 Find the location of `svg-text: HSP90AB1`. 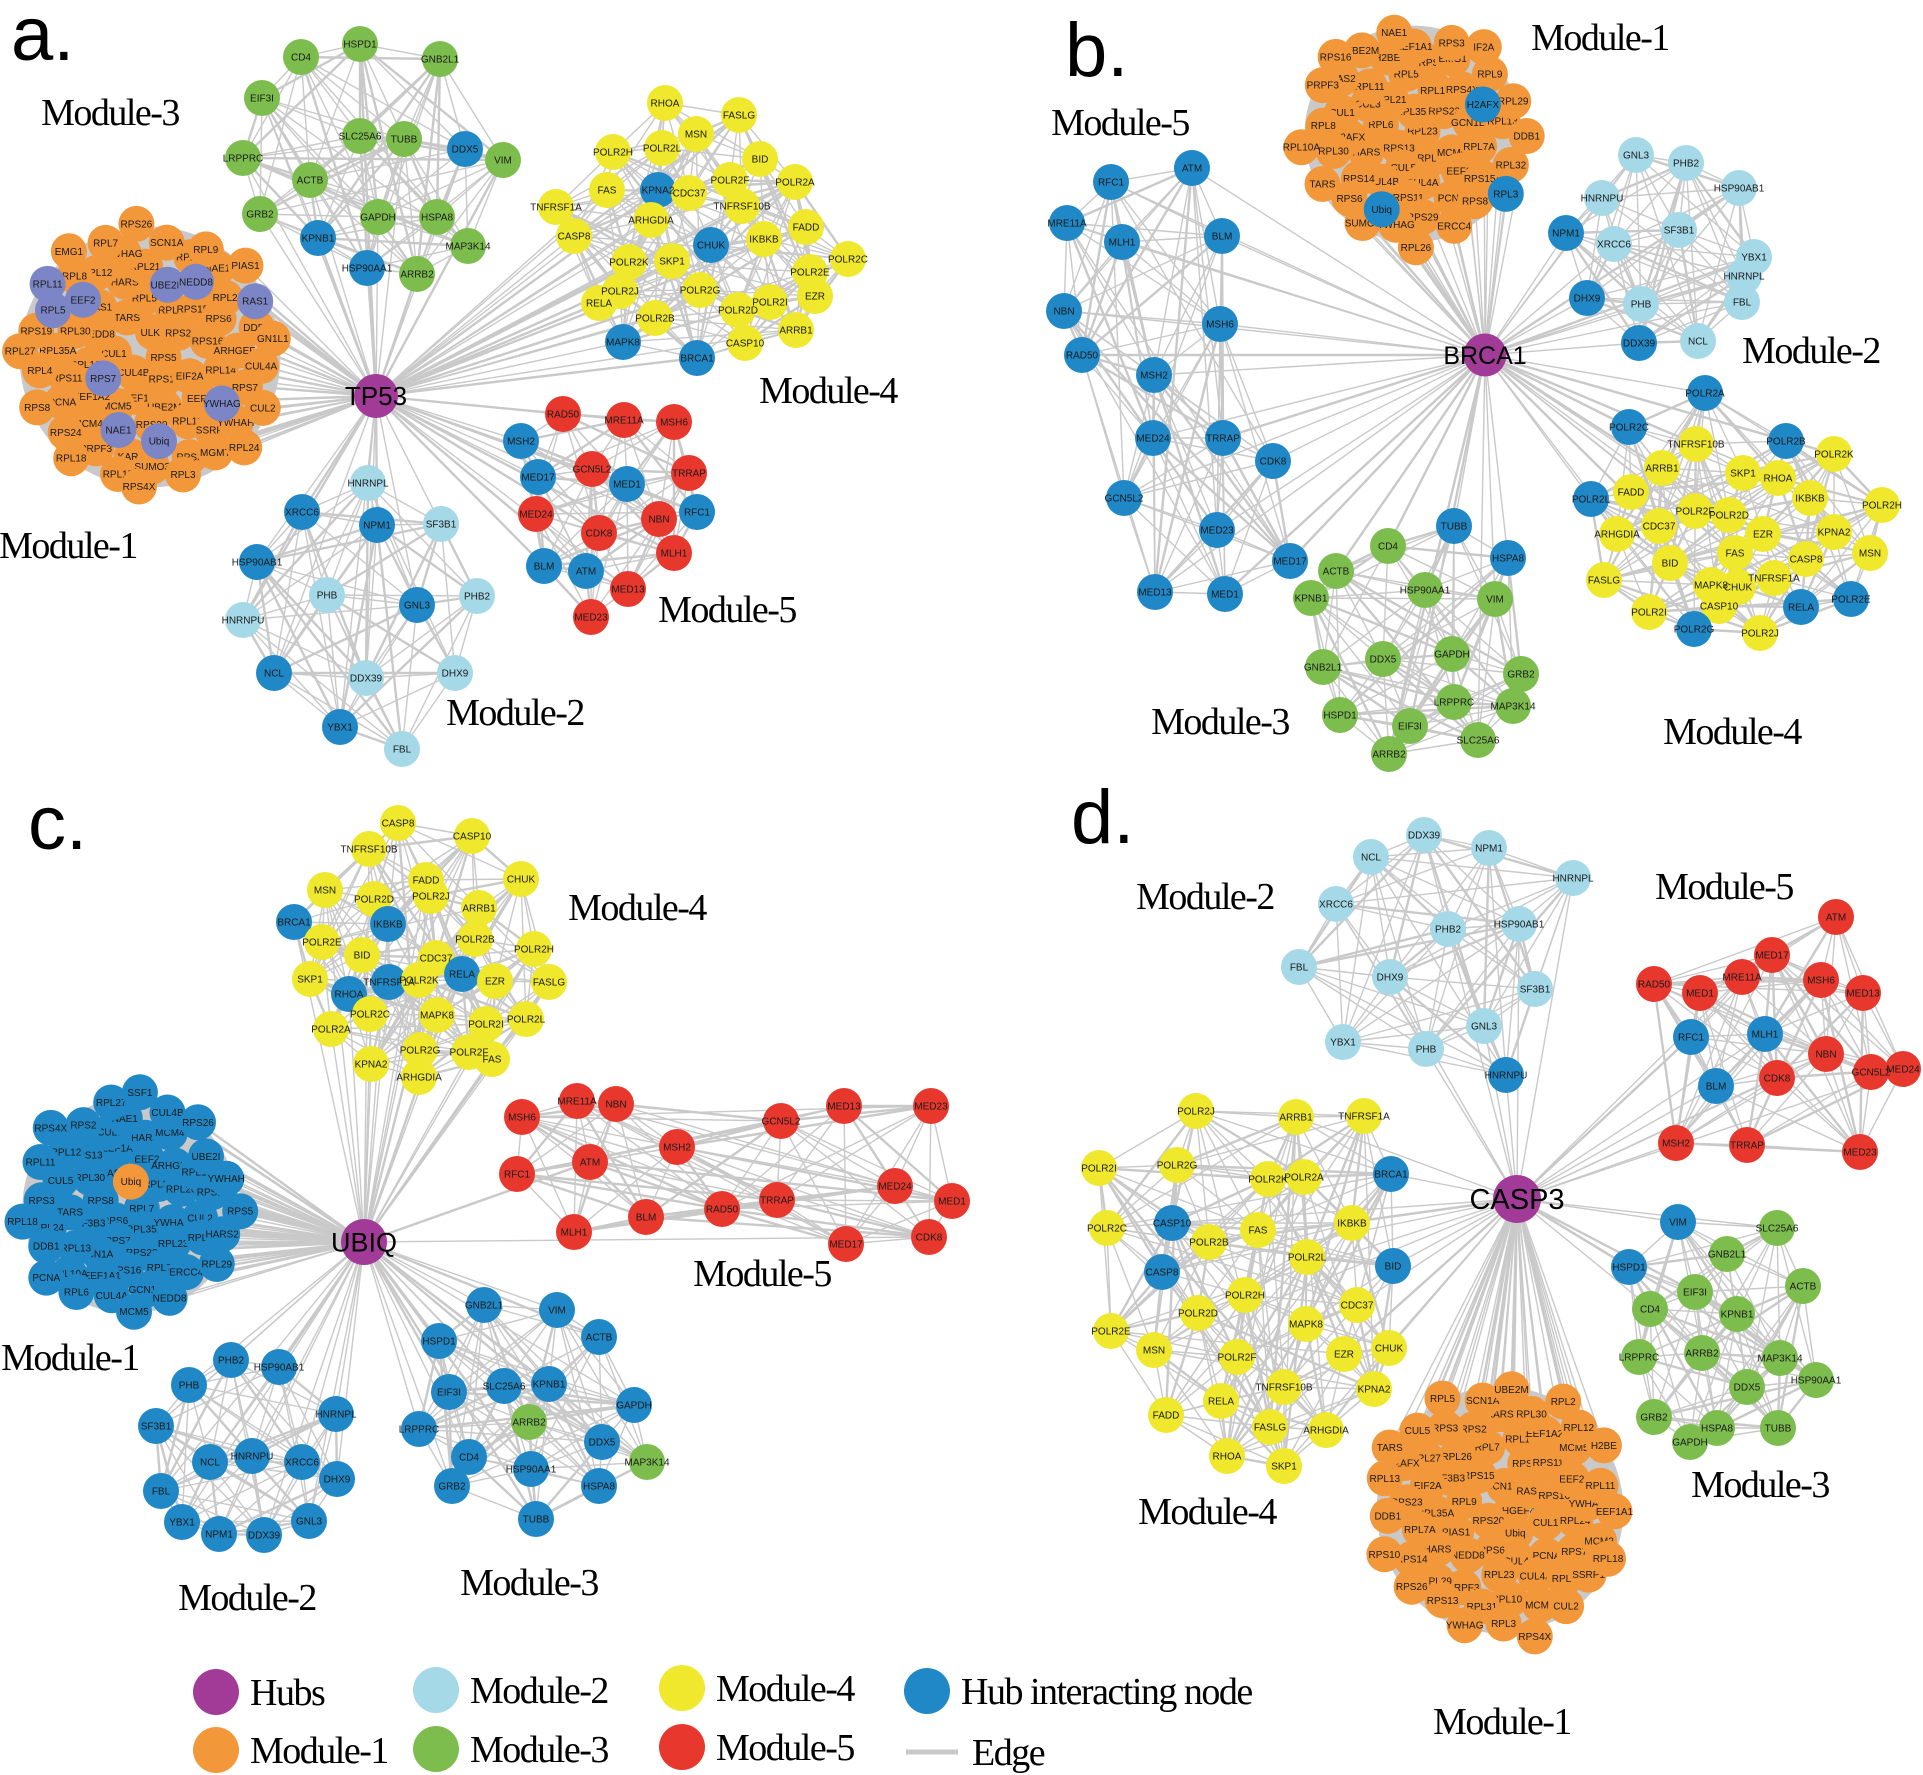

svg-text: HSP90AB1 is located at coordinates (1519, 925).